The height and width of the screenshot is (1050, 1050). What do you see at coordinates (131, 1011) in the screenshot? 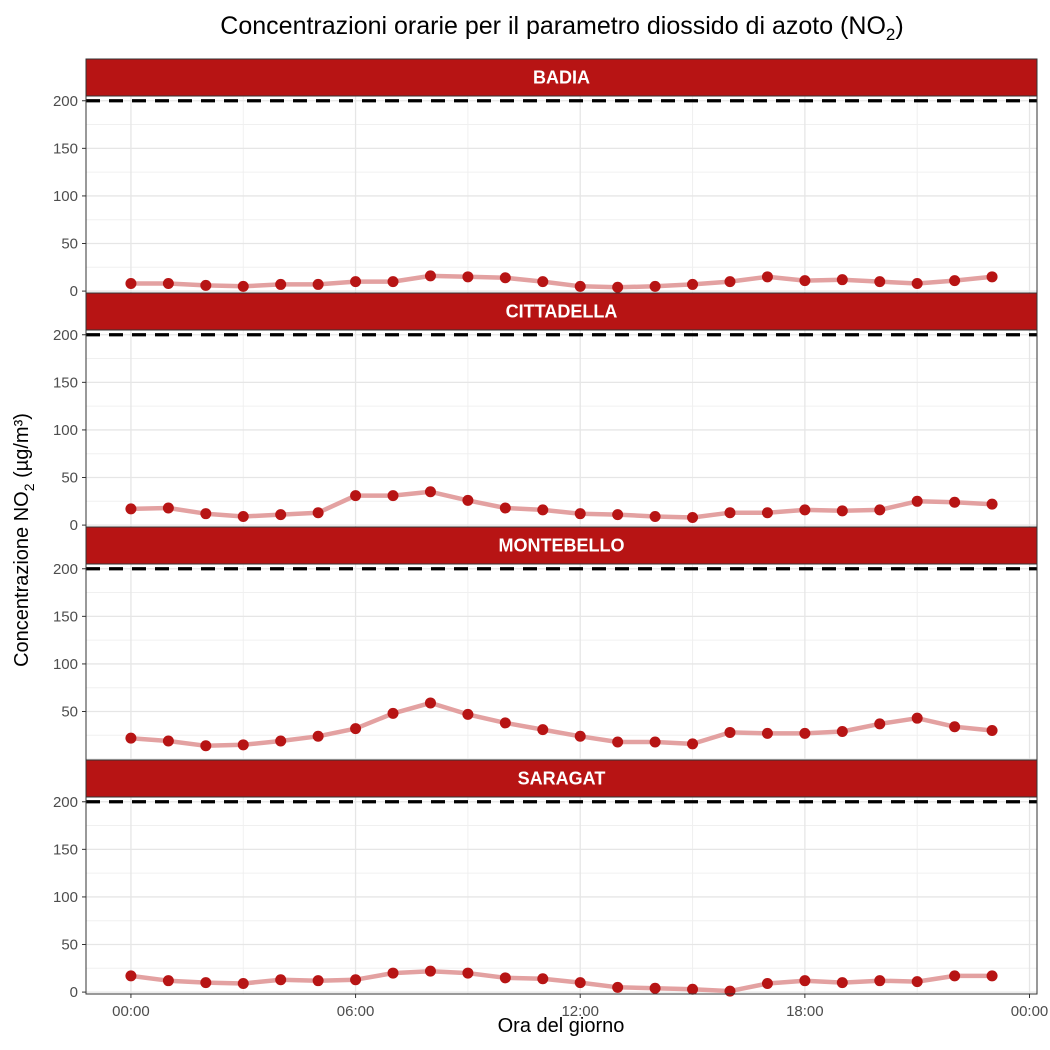
I see `x-tick-label: 00:00` at bounding box center [131, 1011].